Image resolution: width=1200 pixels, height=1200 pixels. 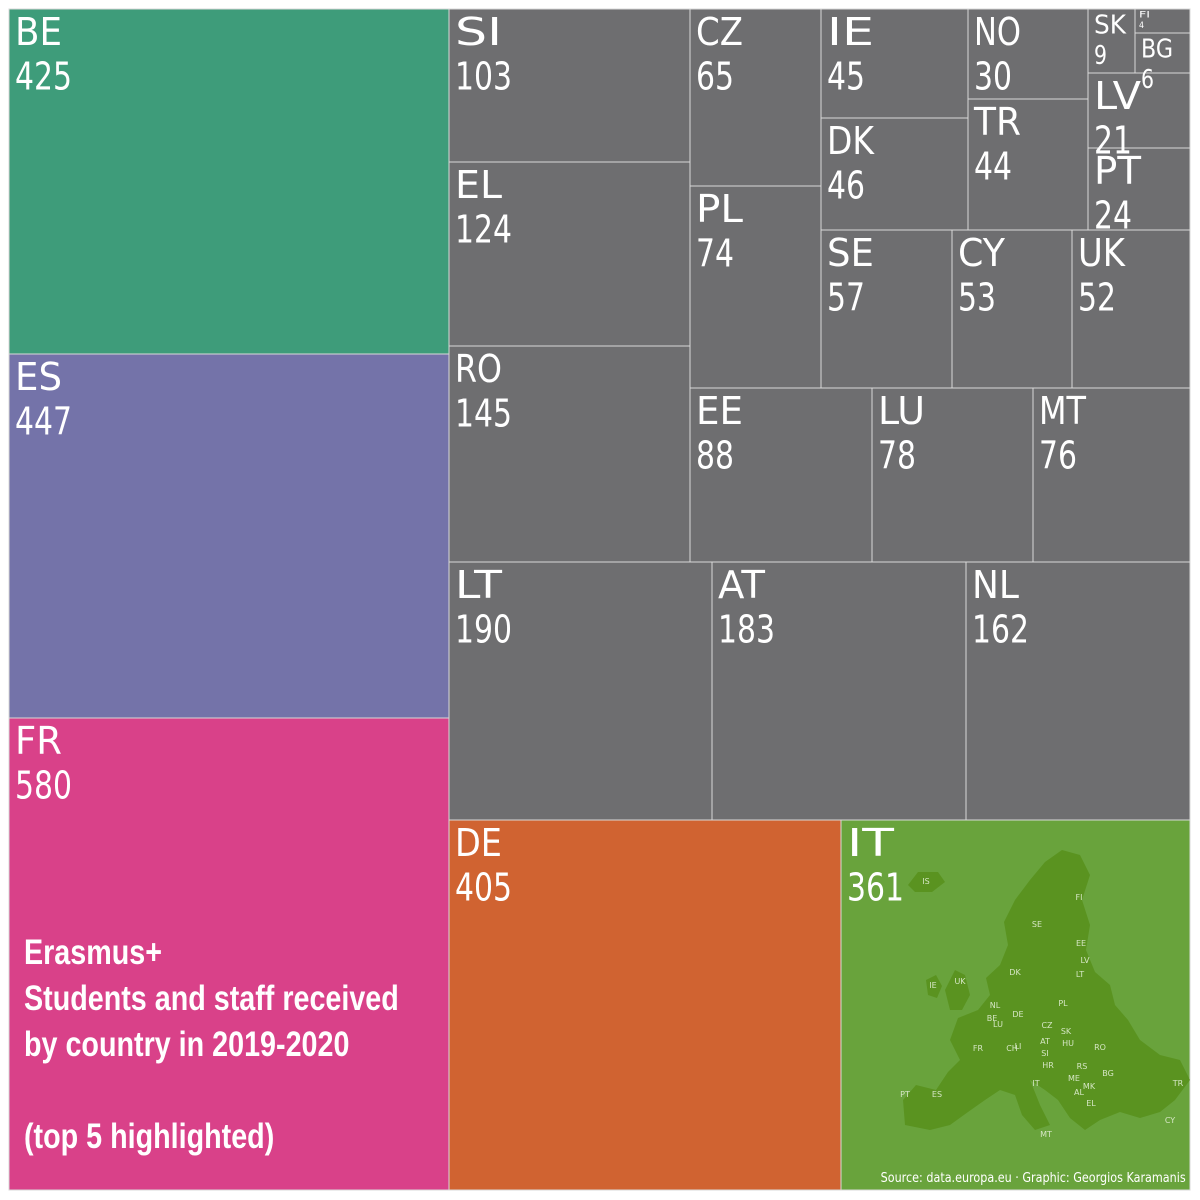 What do you see at coordinates (960, 981) in the screenshot?
I see `map-label-uk: UK` at bounding box center [960, 981].